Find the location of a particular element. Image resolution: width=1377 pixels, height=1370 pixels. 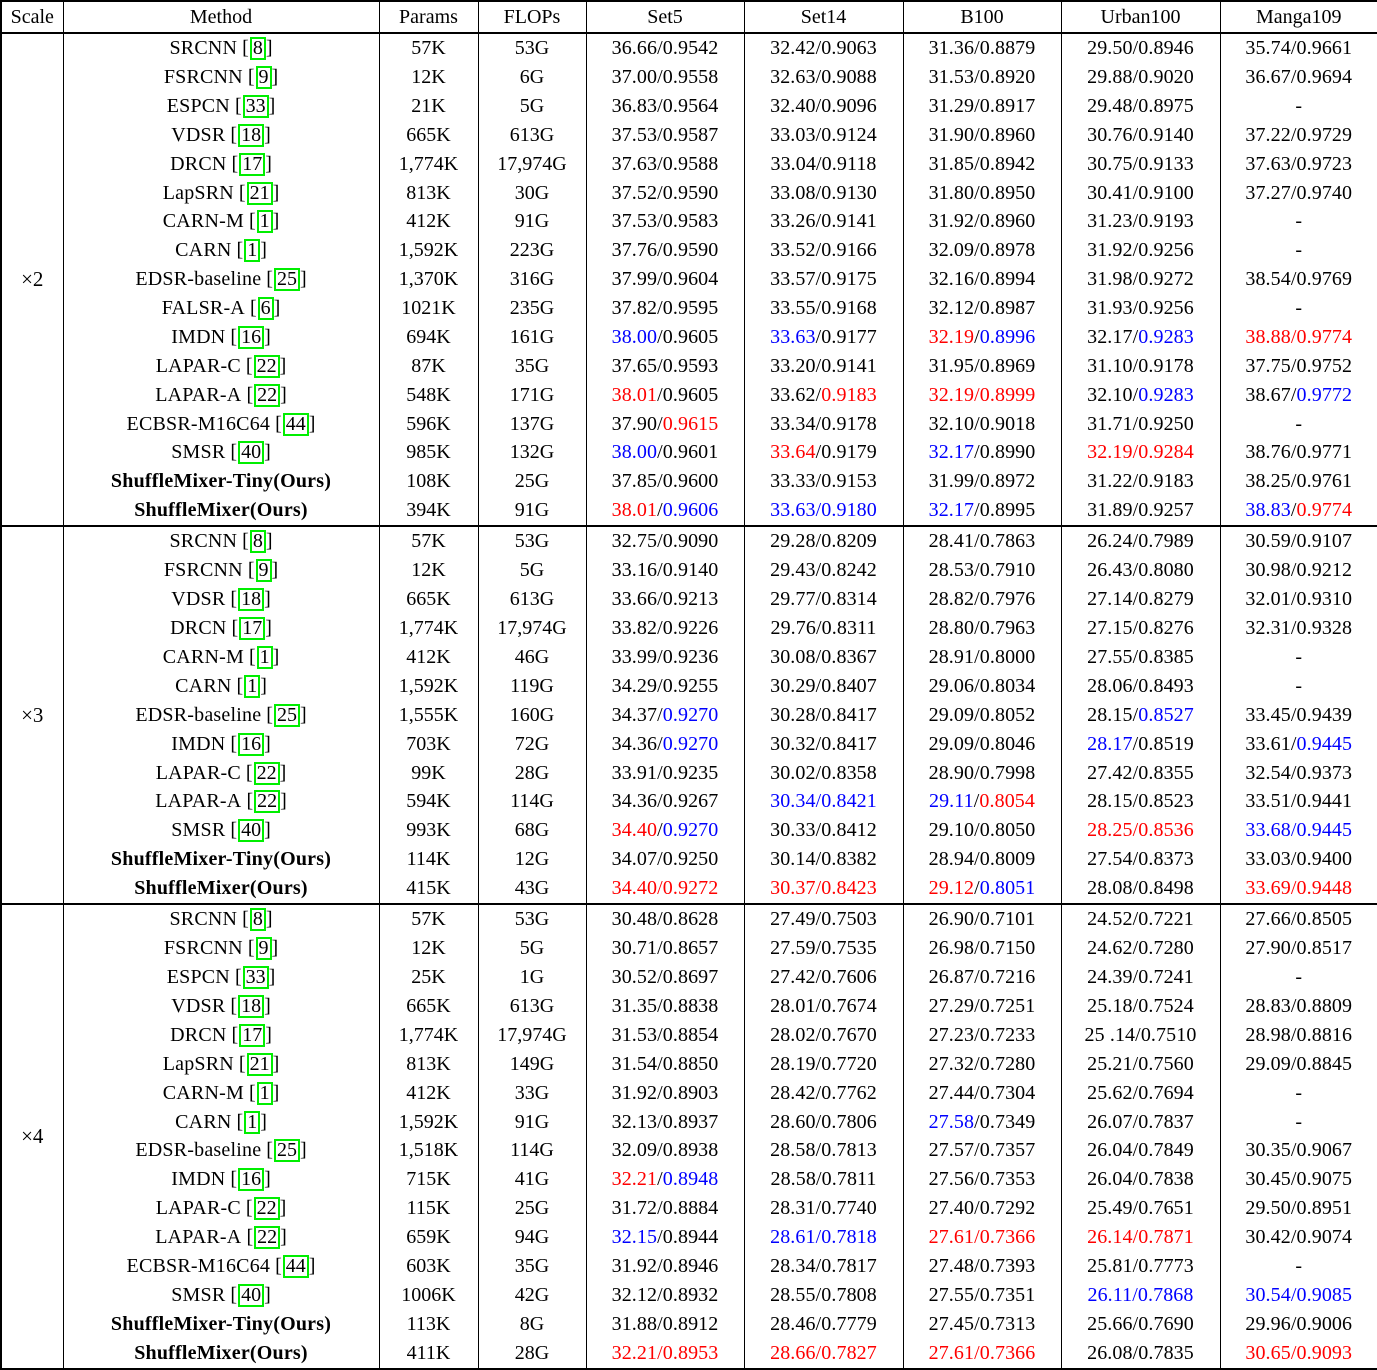

psnr-value: 33.16 is located at coordinates (634, 570).